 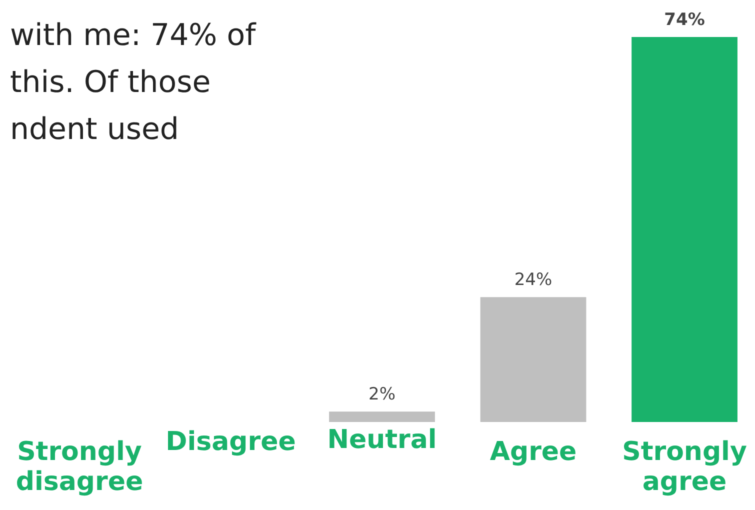 What do you see at coordinates (533, 280) in the screenshot?
I see `data-label: 24%` at bounding box center [533, 280].